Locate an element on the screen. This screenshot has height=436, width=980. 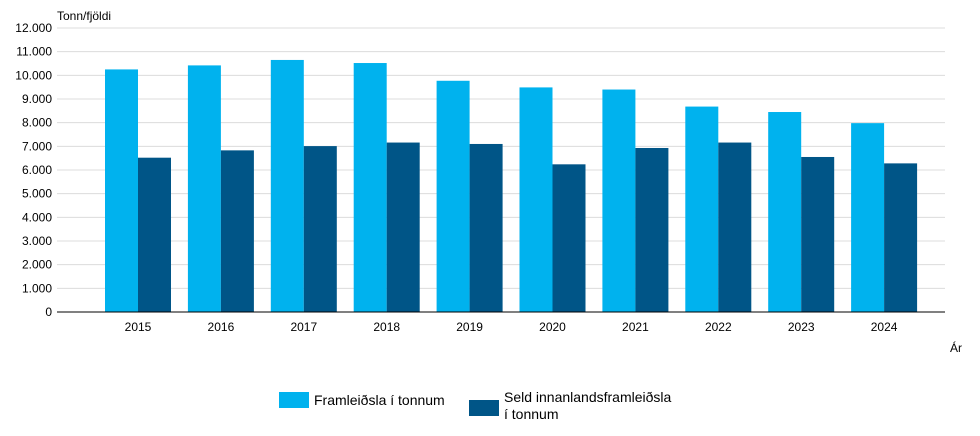
y-tick-label: 0 is located at coordinates (48, 312).